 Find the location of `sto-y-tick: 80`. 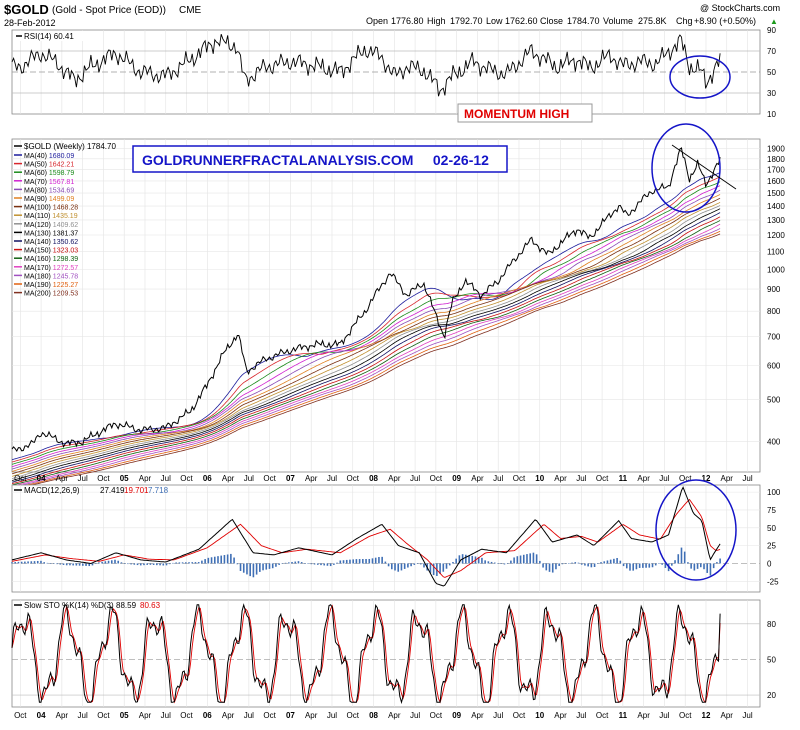

sto-y-tick: 80 is located at coordinates (771, 624).